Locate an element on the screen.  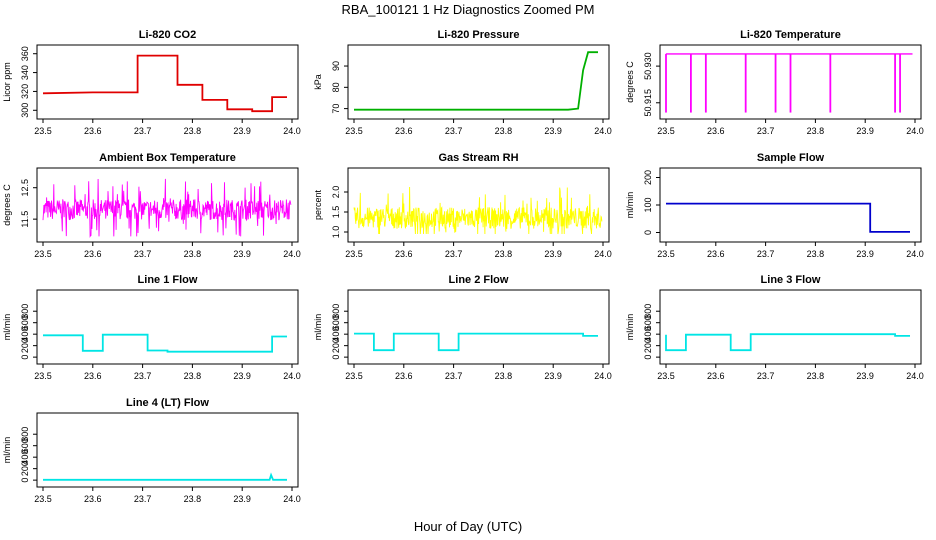
y-tick-label: 100 is located at coordinates (648, 204).